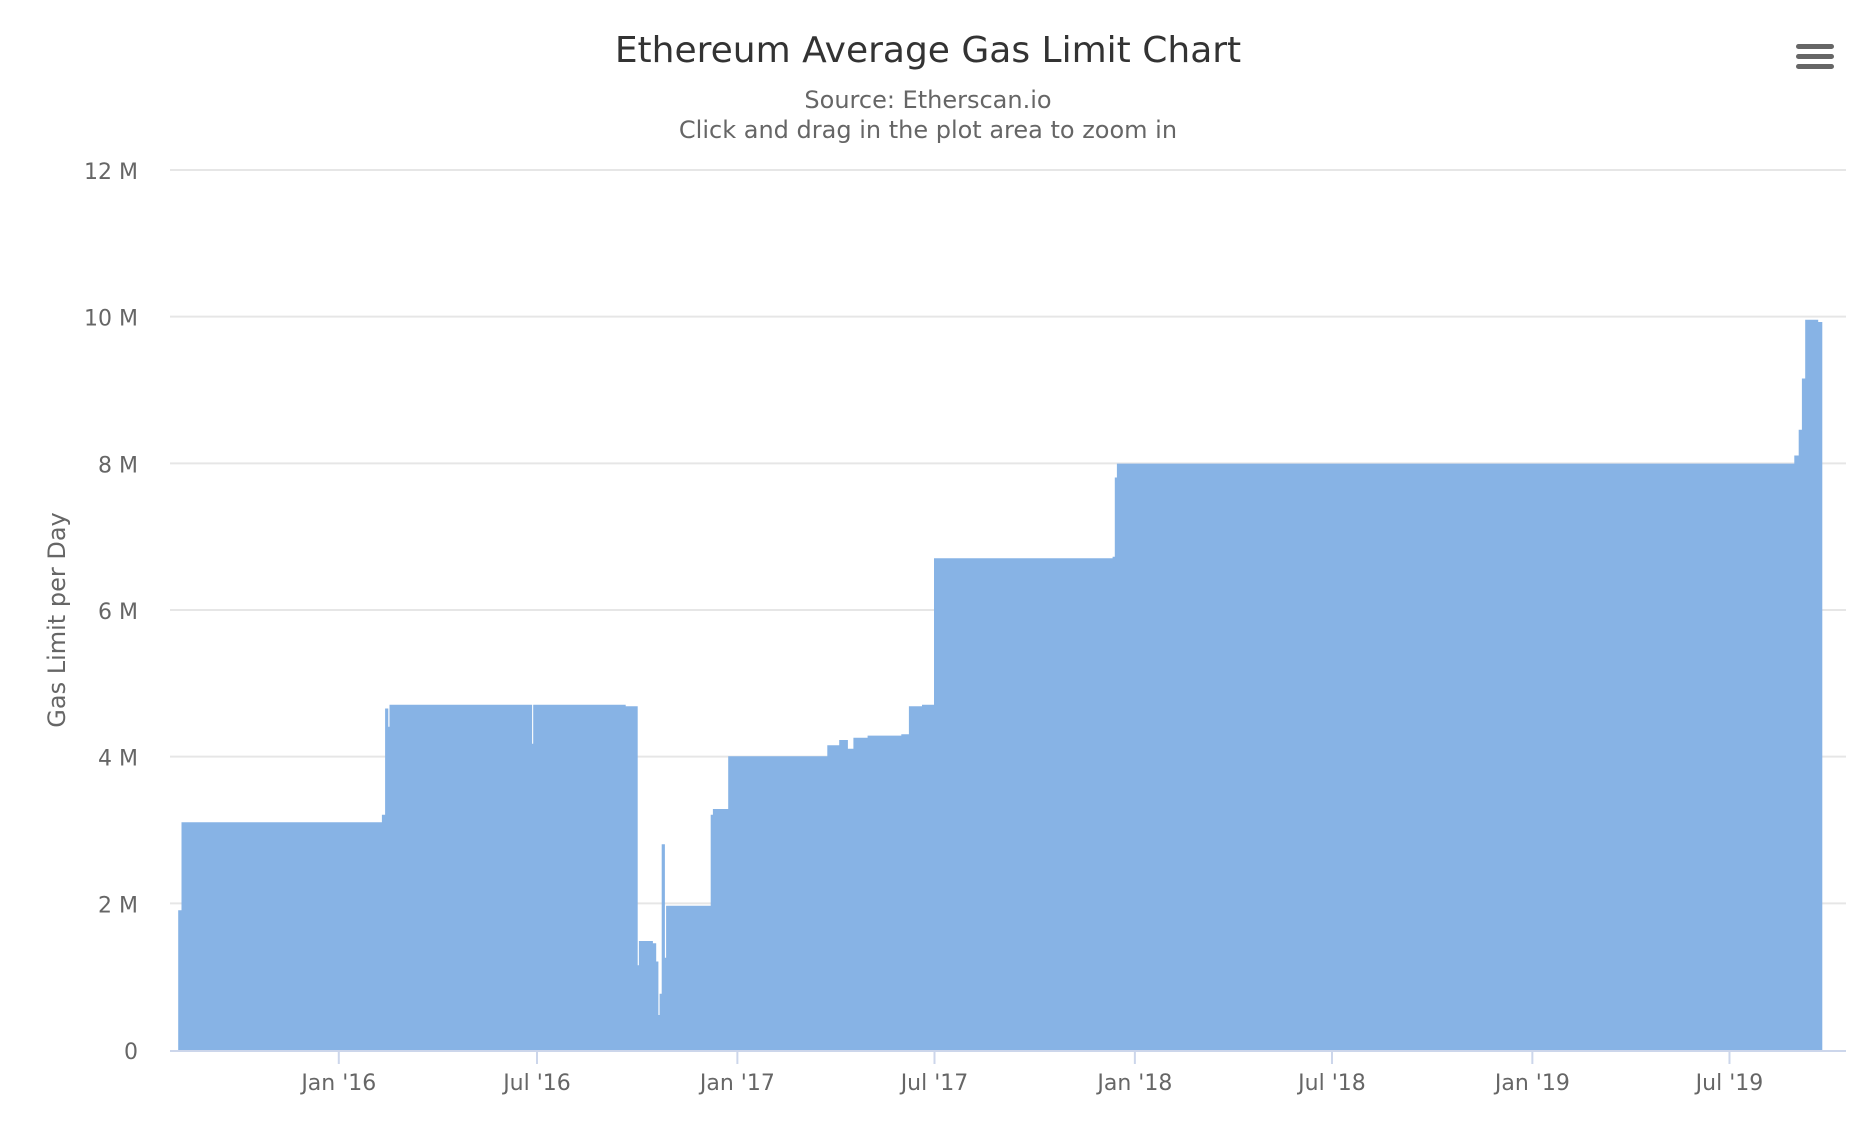 This screenshot has height=1130, width=1856. What do you see at coordinates (934, 1083) in the screenshot?
I see `x-tick-label: Jul '17` at bounding box center [934, 1083].